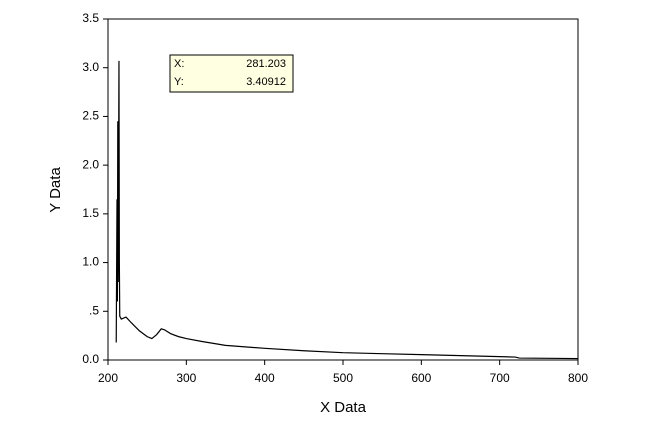 This screenshot has width=671, height=428. I want to click on y-tick-label: 0.0, so click(90, 359).